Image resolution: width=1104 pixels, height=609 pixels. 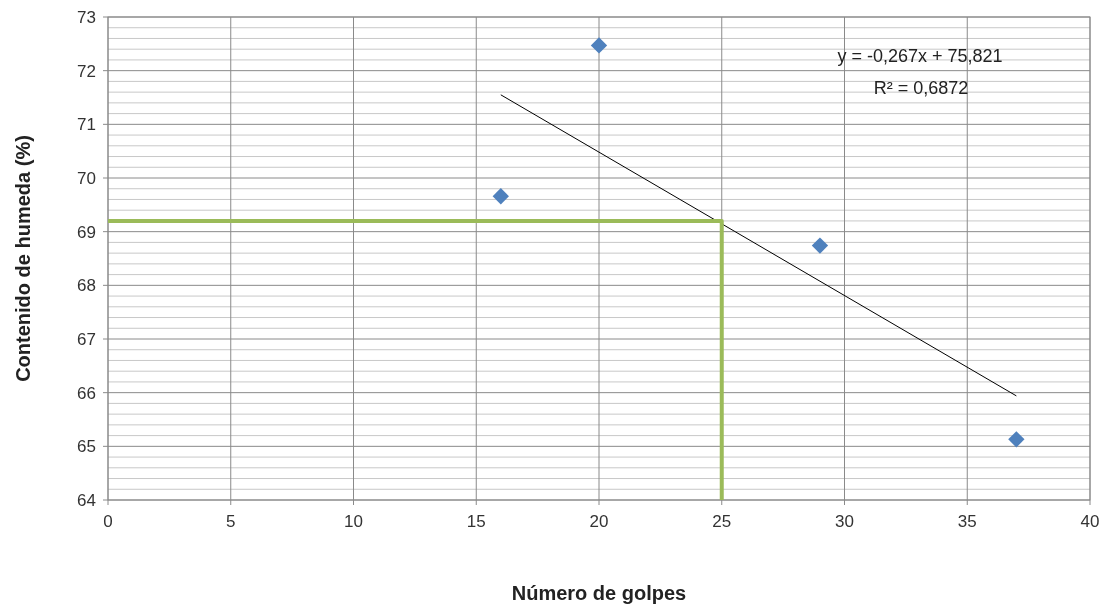 I want to click on annotation: y = -0,267x + 75,821, so click(x=920, y=56).